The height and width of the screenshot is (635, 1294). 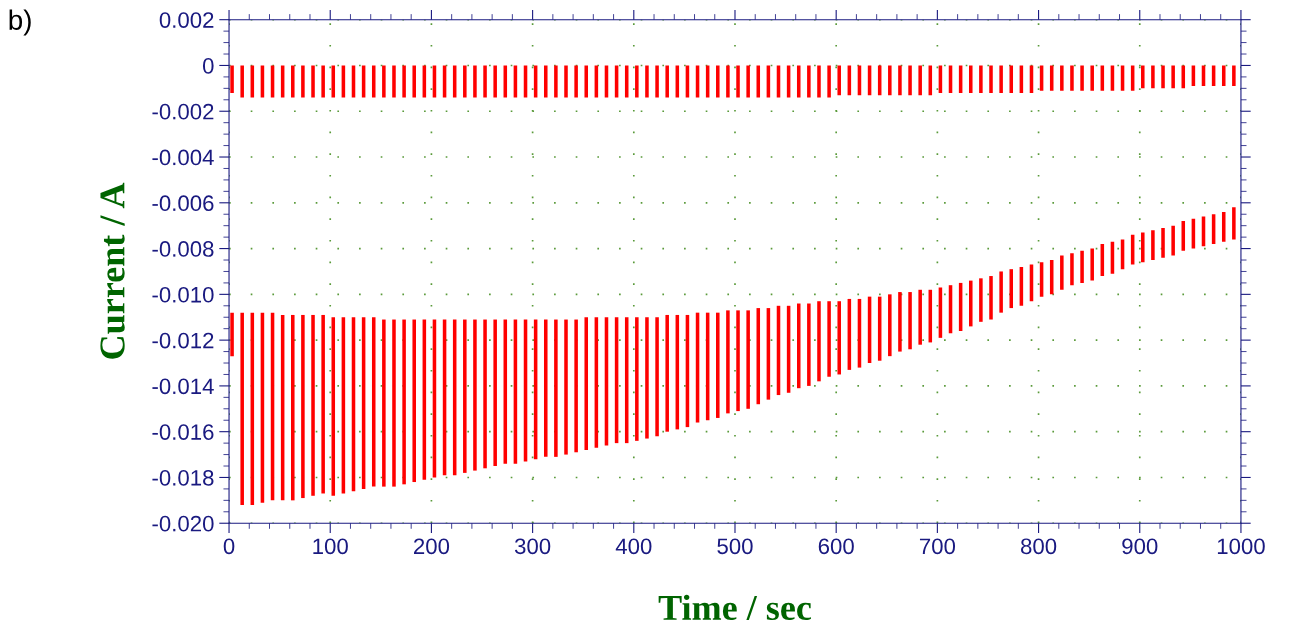 I want to click on y-tick-label: -0.010, so click(x=183, y=294).